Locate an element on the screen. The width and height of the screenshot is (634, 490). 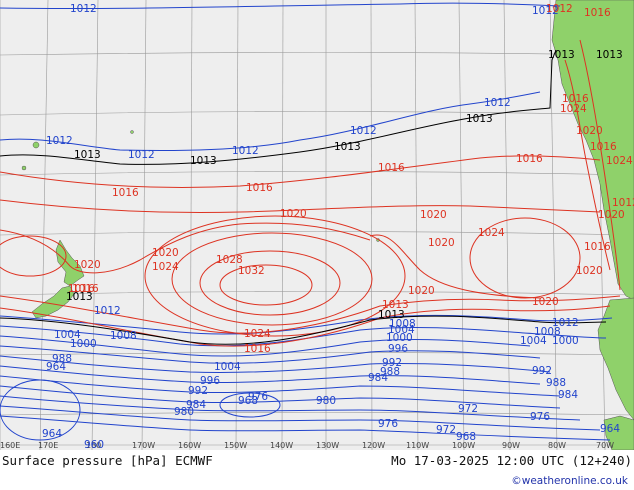
lon-label: 70W is located at coordinates (605, 445).